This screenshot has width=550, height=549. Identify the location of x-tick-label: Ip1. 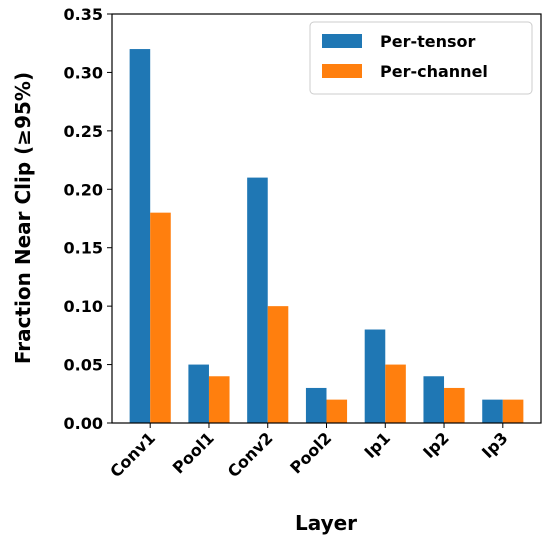
(377, 445).